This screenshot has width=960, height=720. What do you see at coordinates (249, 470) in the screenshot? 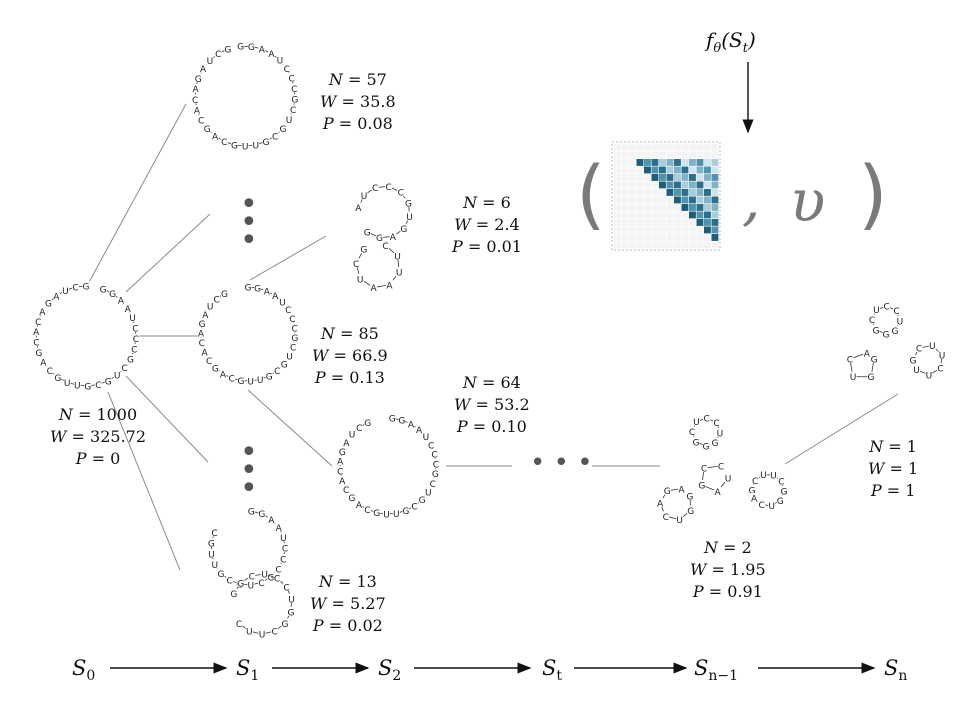
I see `vertical-ellipsis-bottom: • • •` at bounding box center [249, 470].